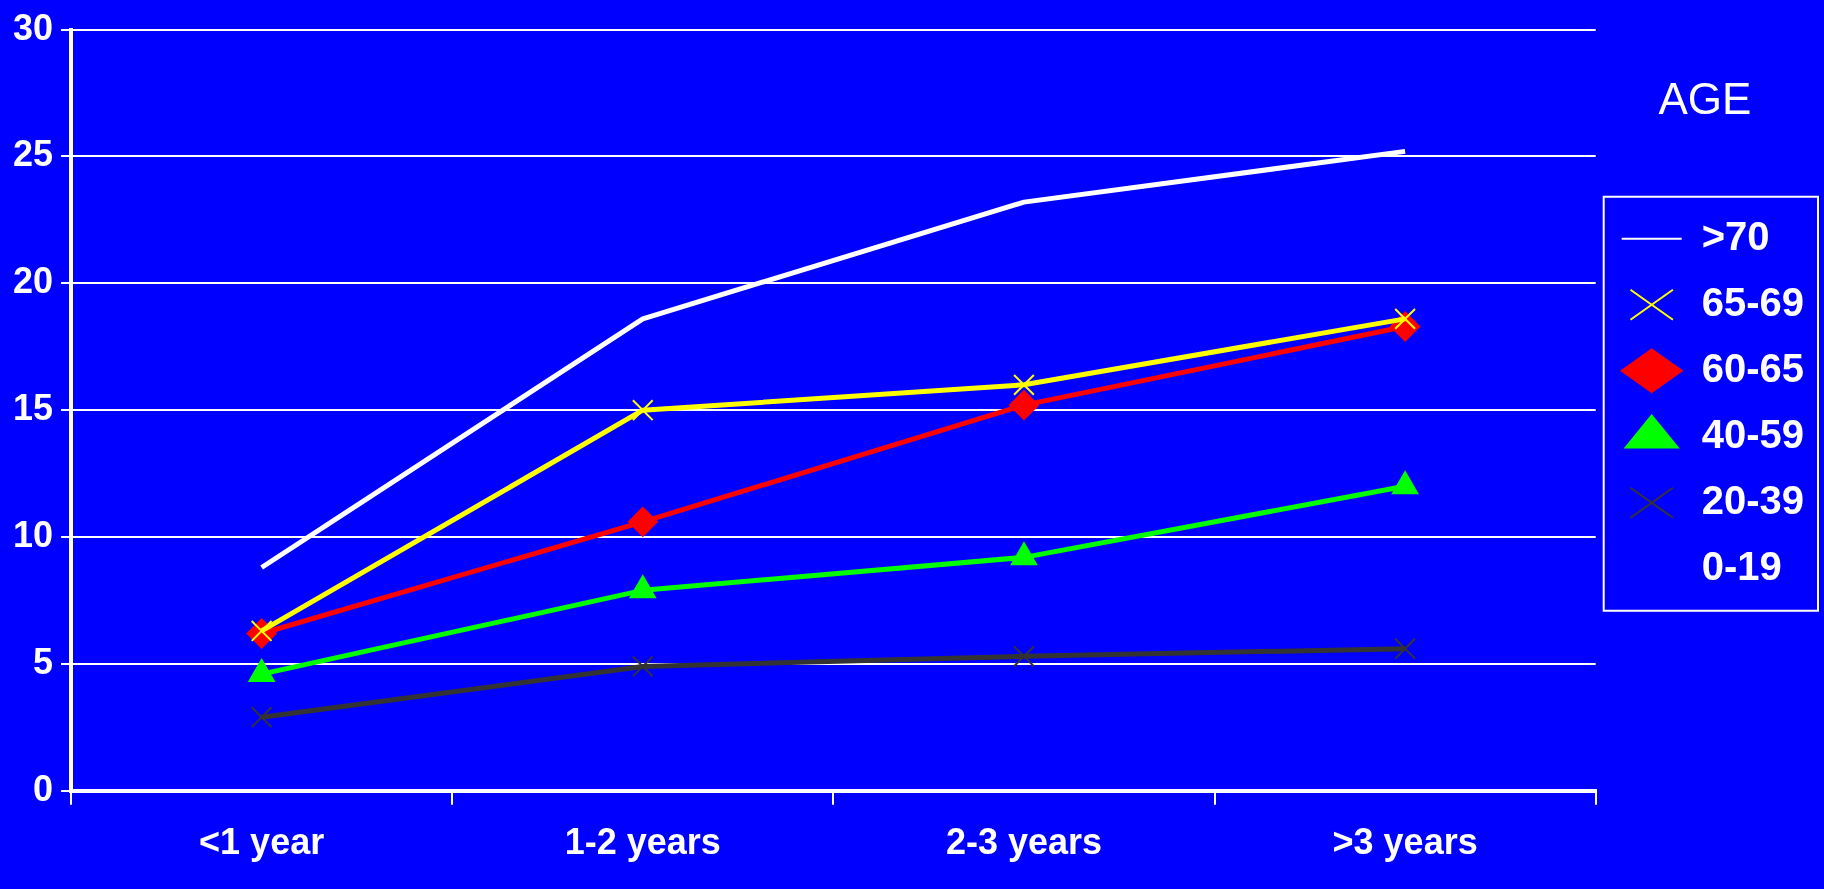 The height and width of the screenshot is (889, 1824). I want to click on x-tick-label: 2-3 years, so click(1024, 842).